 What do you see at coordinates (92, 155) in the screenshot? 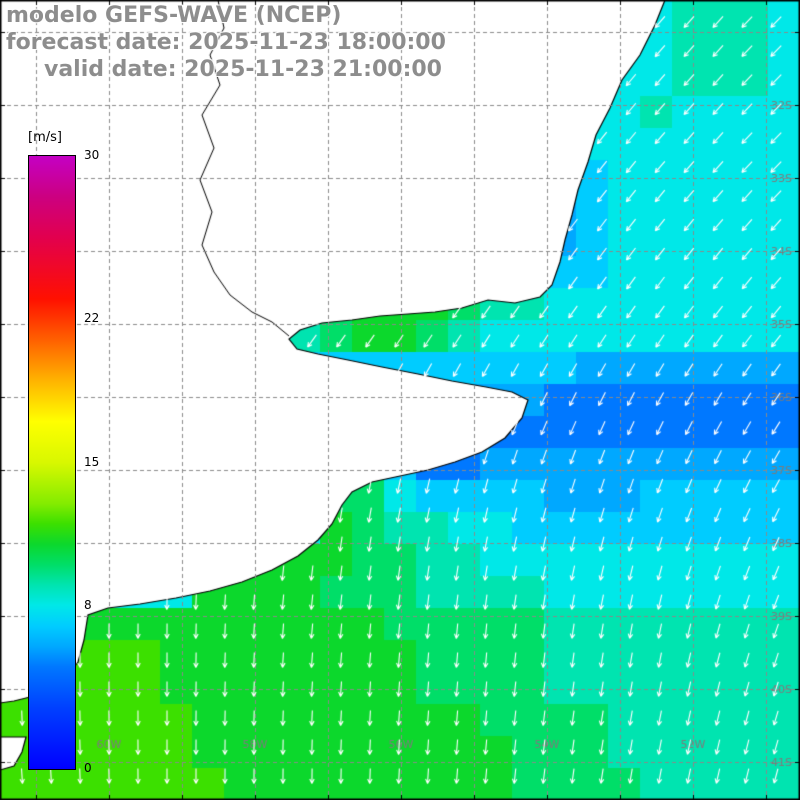
I see `colorbar-tick-label: 30` at bounding box center [92, 155].